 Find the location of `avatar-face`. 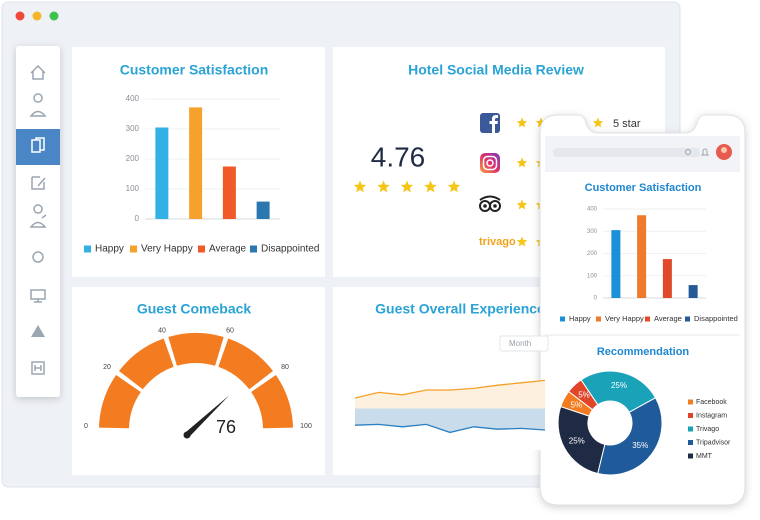

avatar-face is located at coordinates (724, 150).